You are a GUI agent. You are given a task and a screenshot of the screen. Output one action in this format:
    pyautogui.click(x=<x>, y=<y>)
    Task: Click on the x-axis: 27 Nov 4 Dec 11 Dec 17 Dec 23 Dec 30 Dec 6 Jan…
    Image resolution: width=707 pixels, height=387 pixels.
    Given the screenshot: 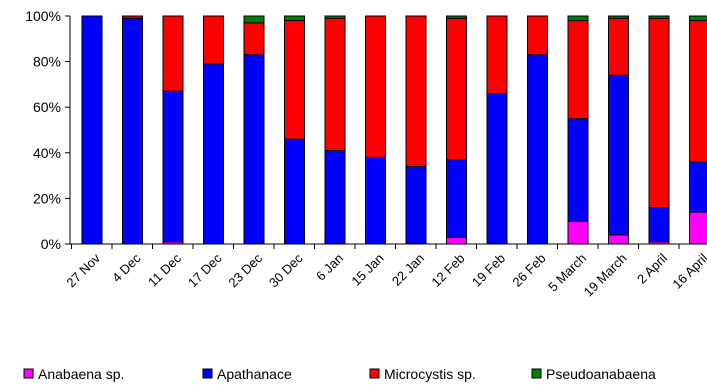 What is the action you would take?
    pyautogui.click(x=385, y=271)
    